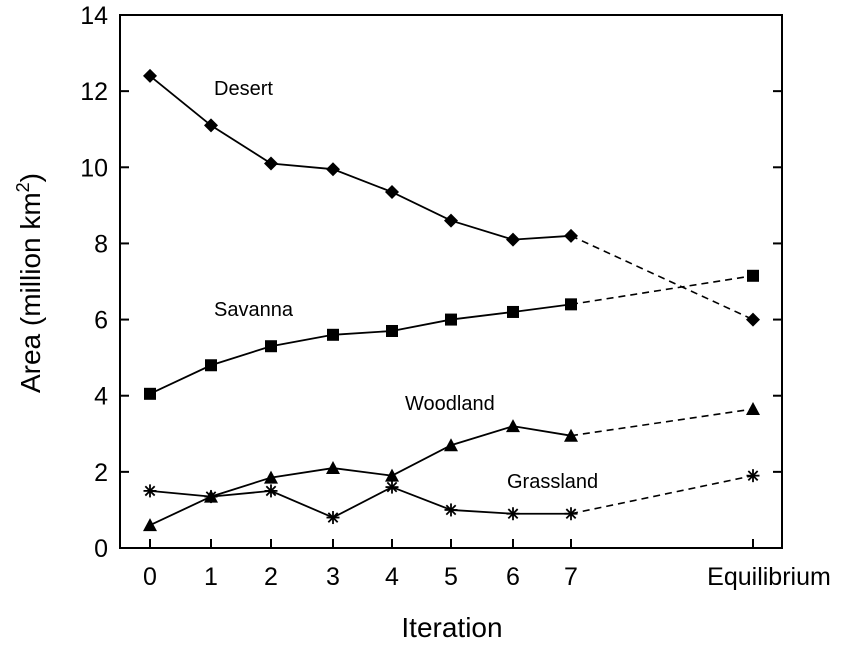 The image size is (846, 646). What do you see at coordinates (94, 92) in the screenshot?
I see `y-tick-label-12: 12` at bounding box center [94, 92].